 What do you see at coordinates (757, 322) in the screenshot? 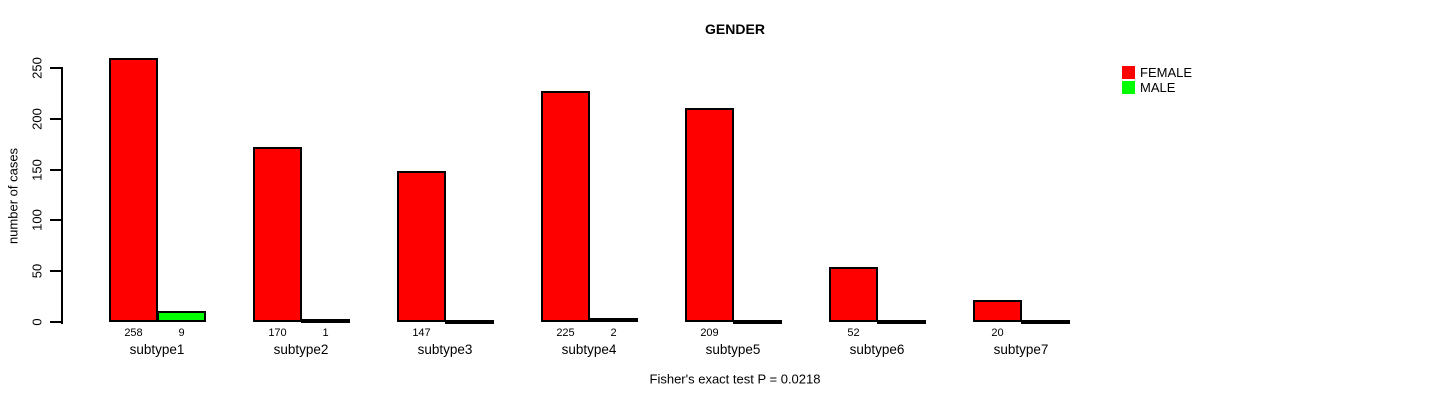
I see `male-bar-subtype5` at bounding box center [757, 322].